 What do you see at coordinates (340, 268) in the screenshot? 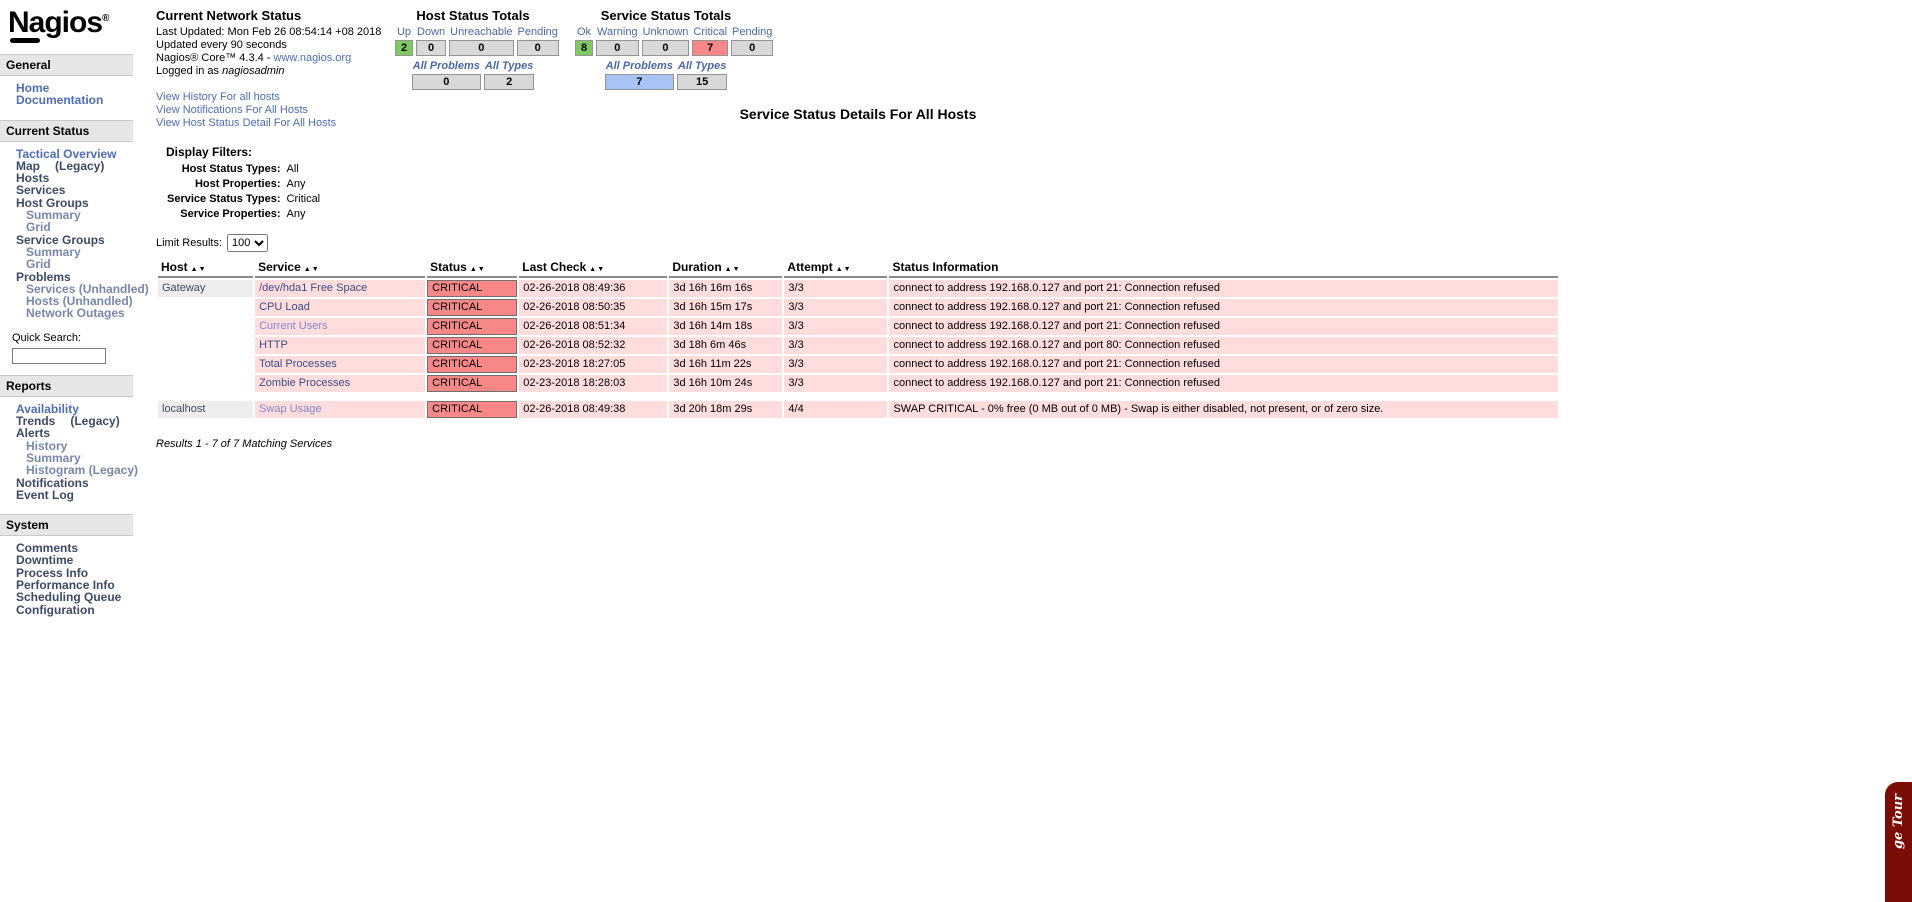
I see `column-header-service: Service ▲▼` at bounding box center [340, 268].